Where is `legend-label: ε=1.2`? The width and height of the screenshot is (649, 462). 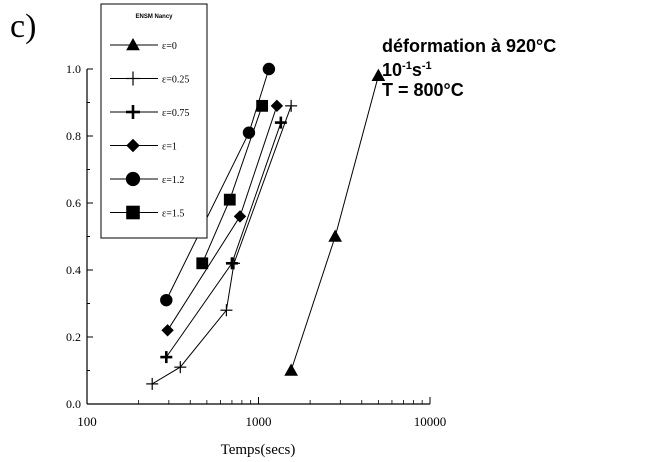 legend-label: ε=1.2 is located at coordinates (173, 180).